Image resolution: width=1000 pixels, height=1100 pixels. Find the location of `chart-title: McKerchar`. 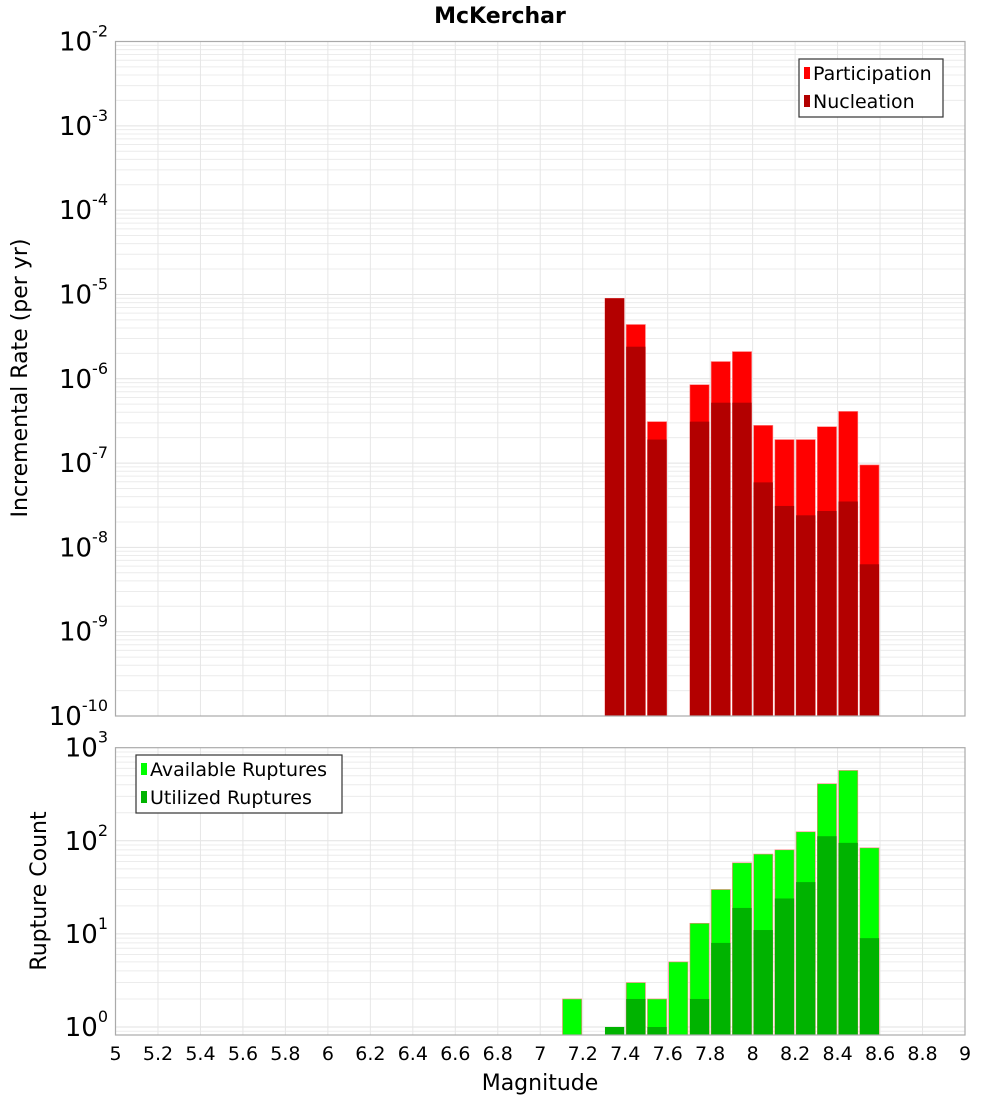

chart-title: McKerchar is located at coordinates (500, 16).